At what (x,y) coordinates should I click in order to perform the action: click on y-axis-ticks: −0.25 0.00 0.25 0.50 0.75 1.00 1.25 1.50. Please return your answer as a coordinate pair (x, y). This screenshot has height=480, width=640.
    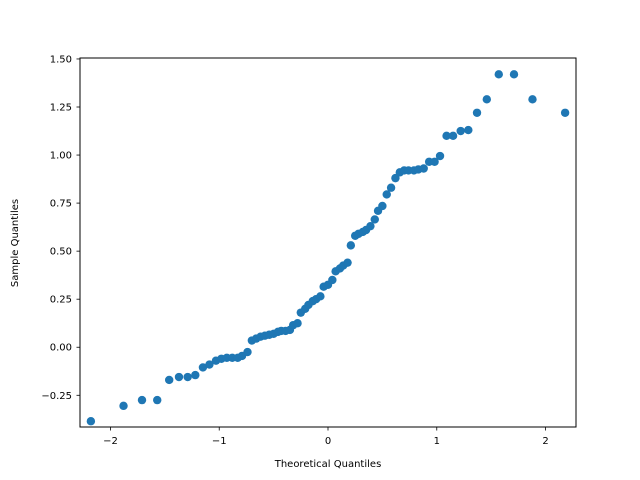
    Looking at the image, I should click on (60, 228).